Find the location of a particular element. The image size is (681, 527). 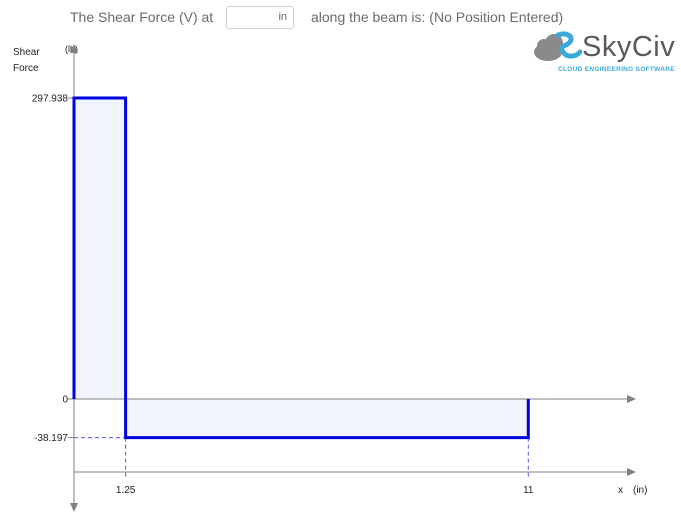

position-unit: in is located at coordinates (282, 17).